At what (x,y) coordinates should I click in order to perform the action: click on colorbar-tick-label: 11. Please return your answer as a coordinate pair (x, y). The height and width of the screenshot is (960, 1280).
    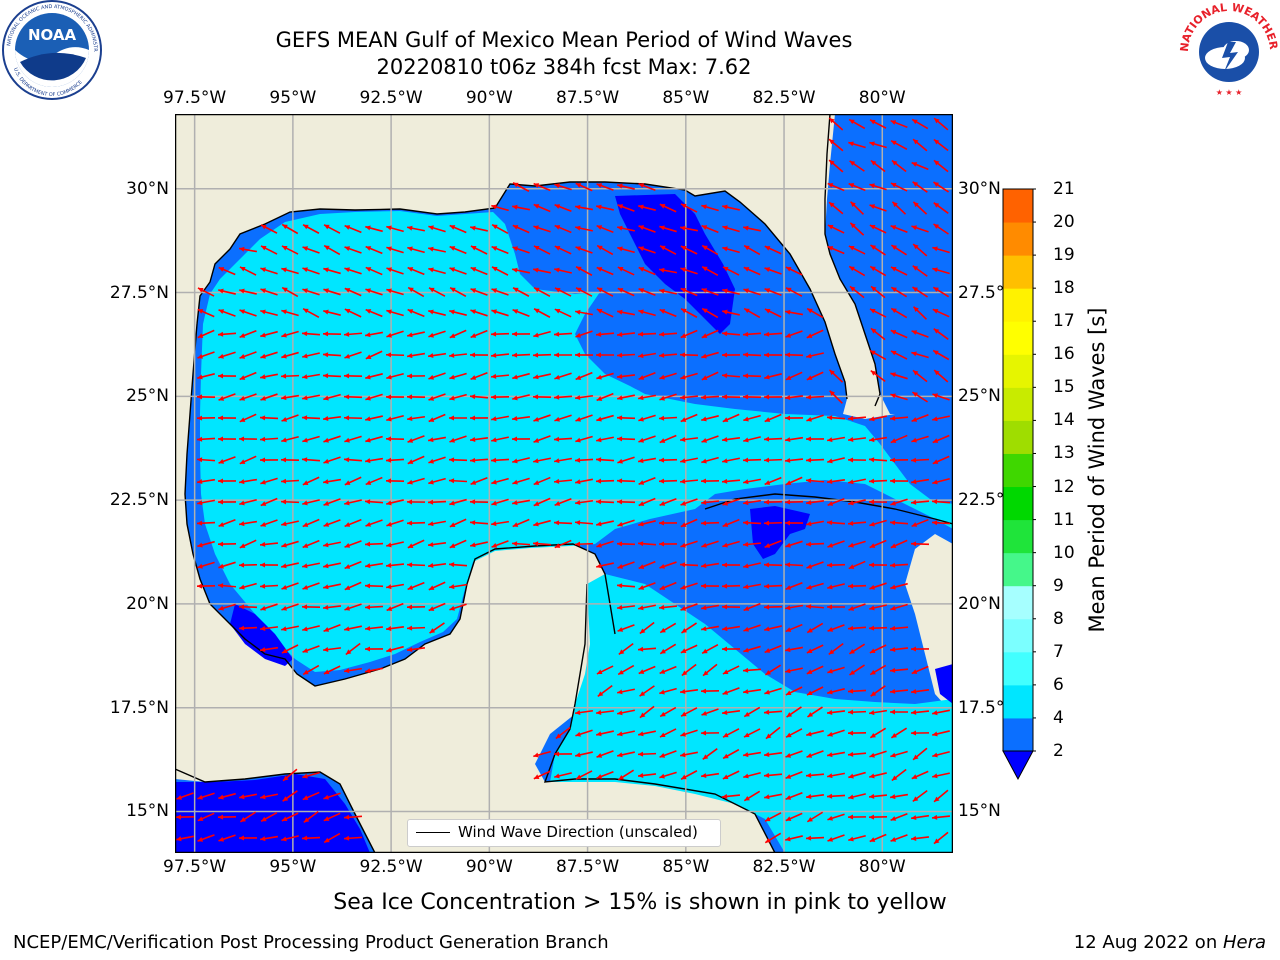
    Looking at the image, I should click on (1064, 519).